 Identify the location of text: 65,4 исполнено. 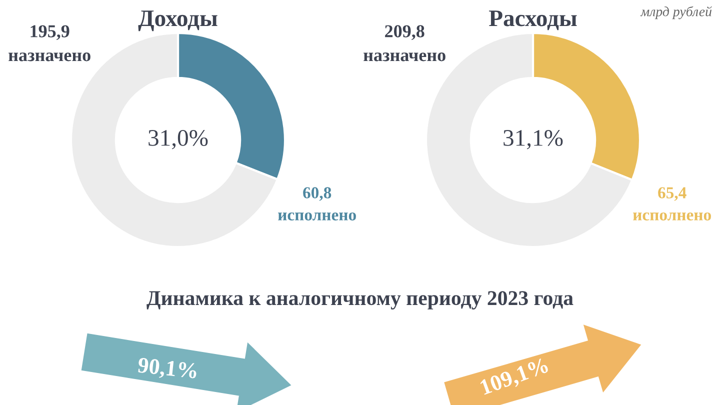
(672, 203).